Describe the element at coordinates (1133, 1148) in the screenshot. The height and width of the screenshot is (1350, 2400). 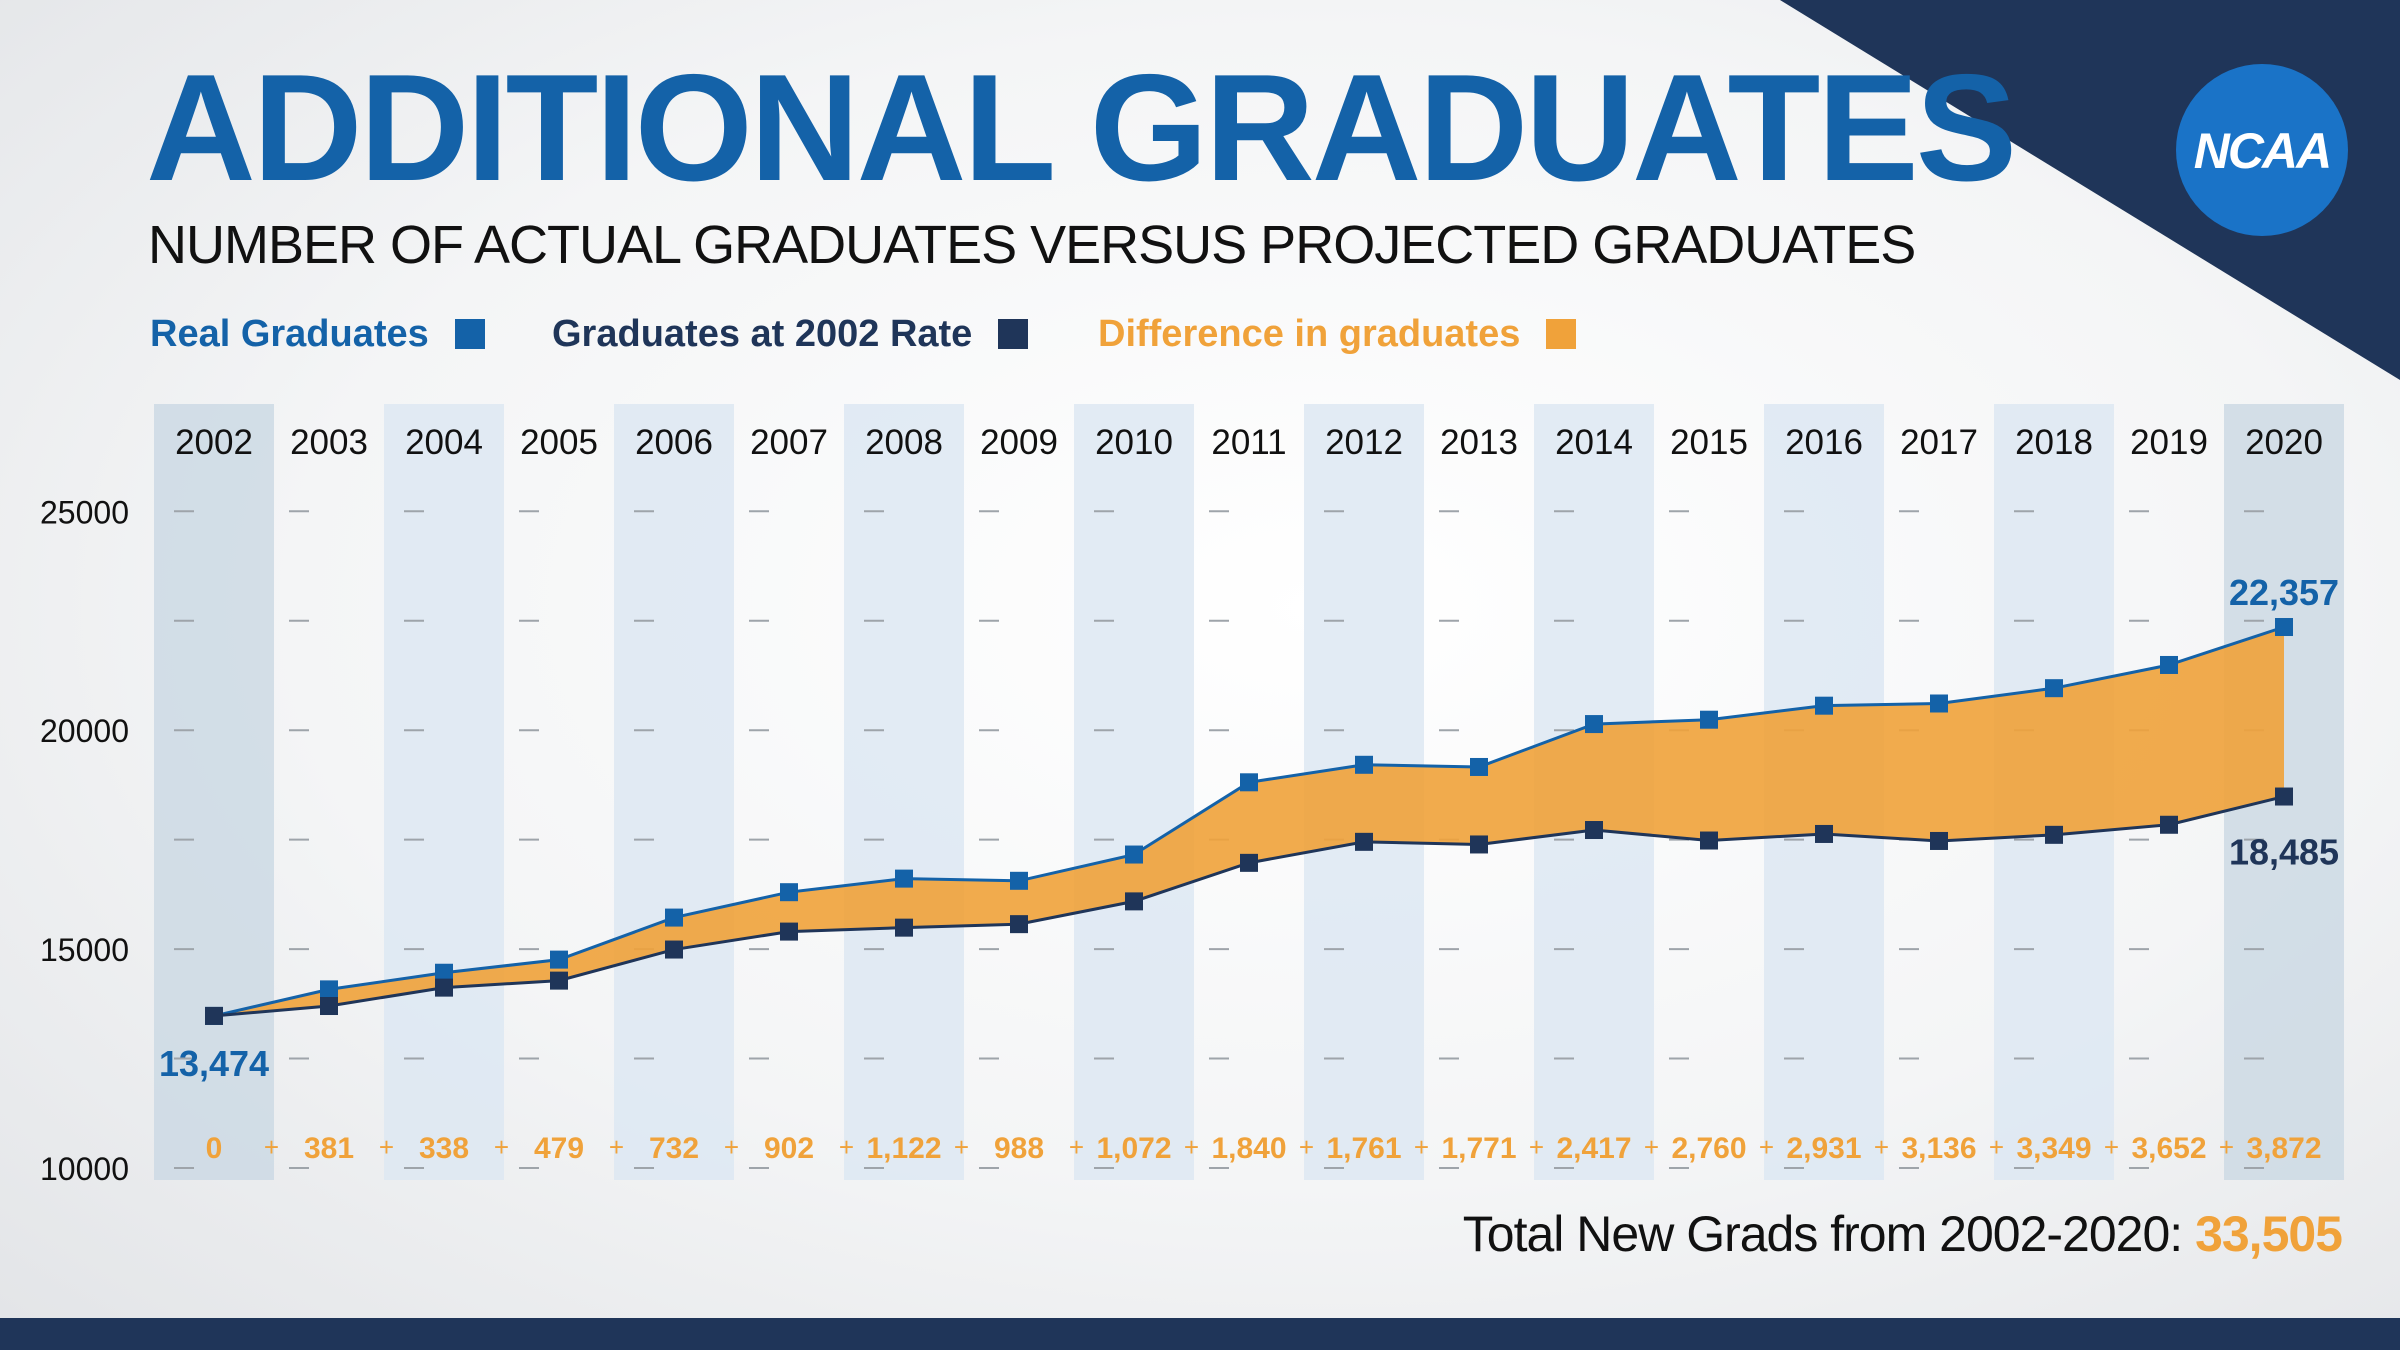
I see `difference-label: 1,072` at that location.